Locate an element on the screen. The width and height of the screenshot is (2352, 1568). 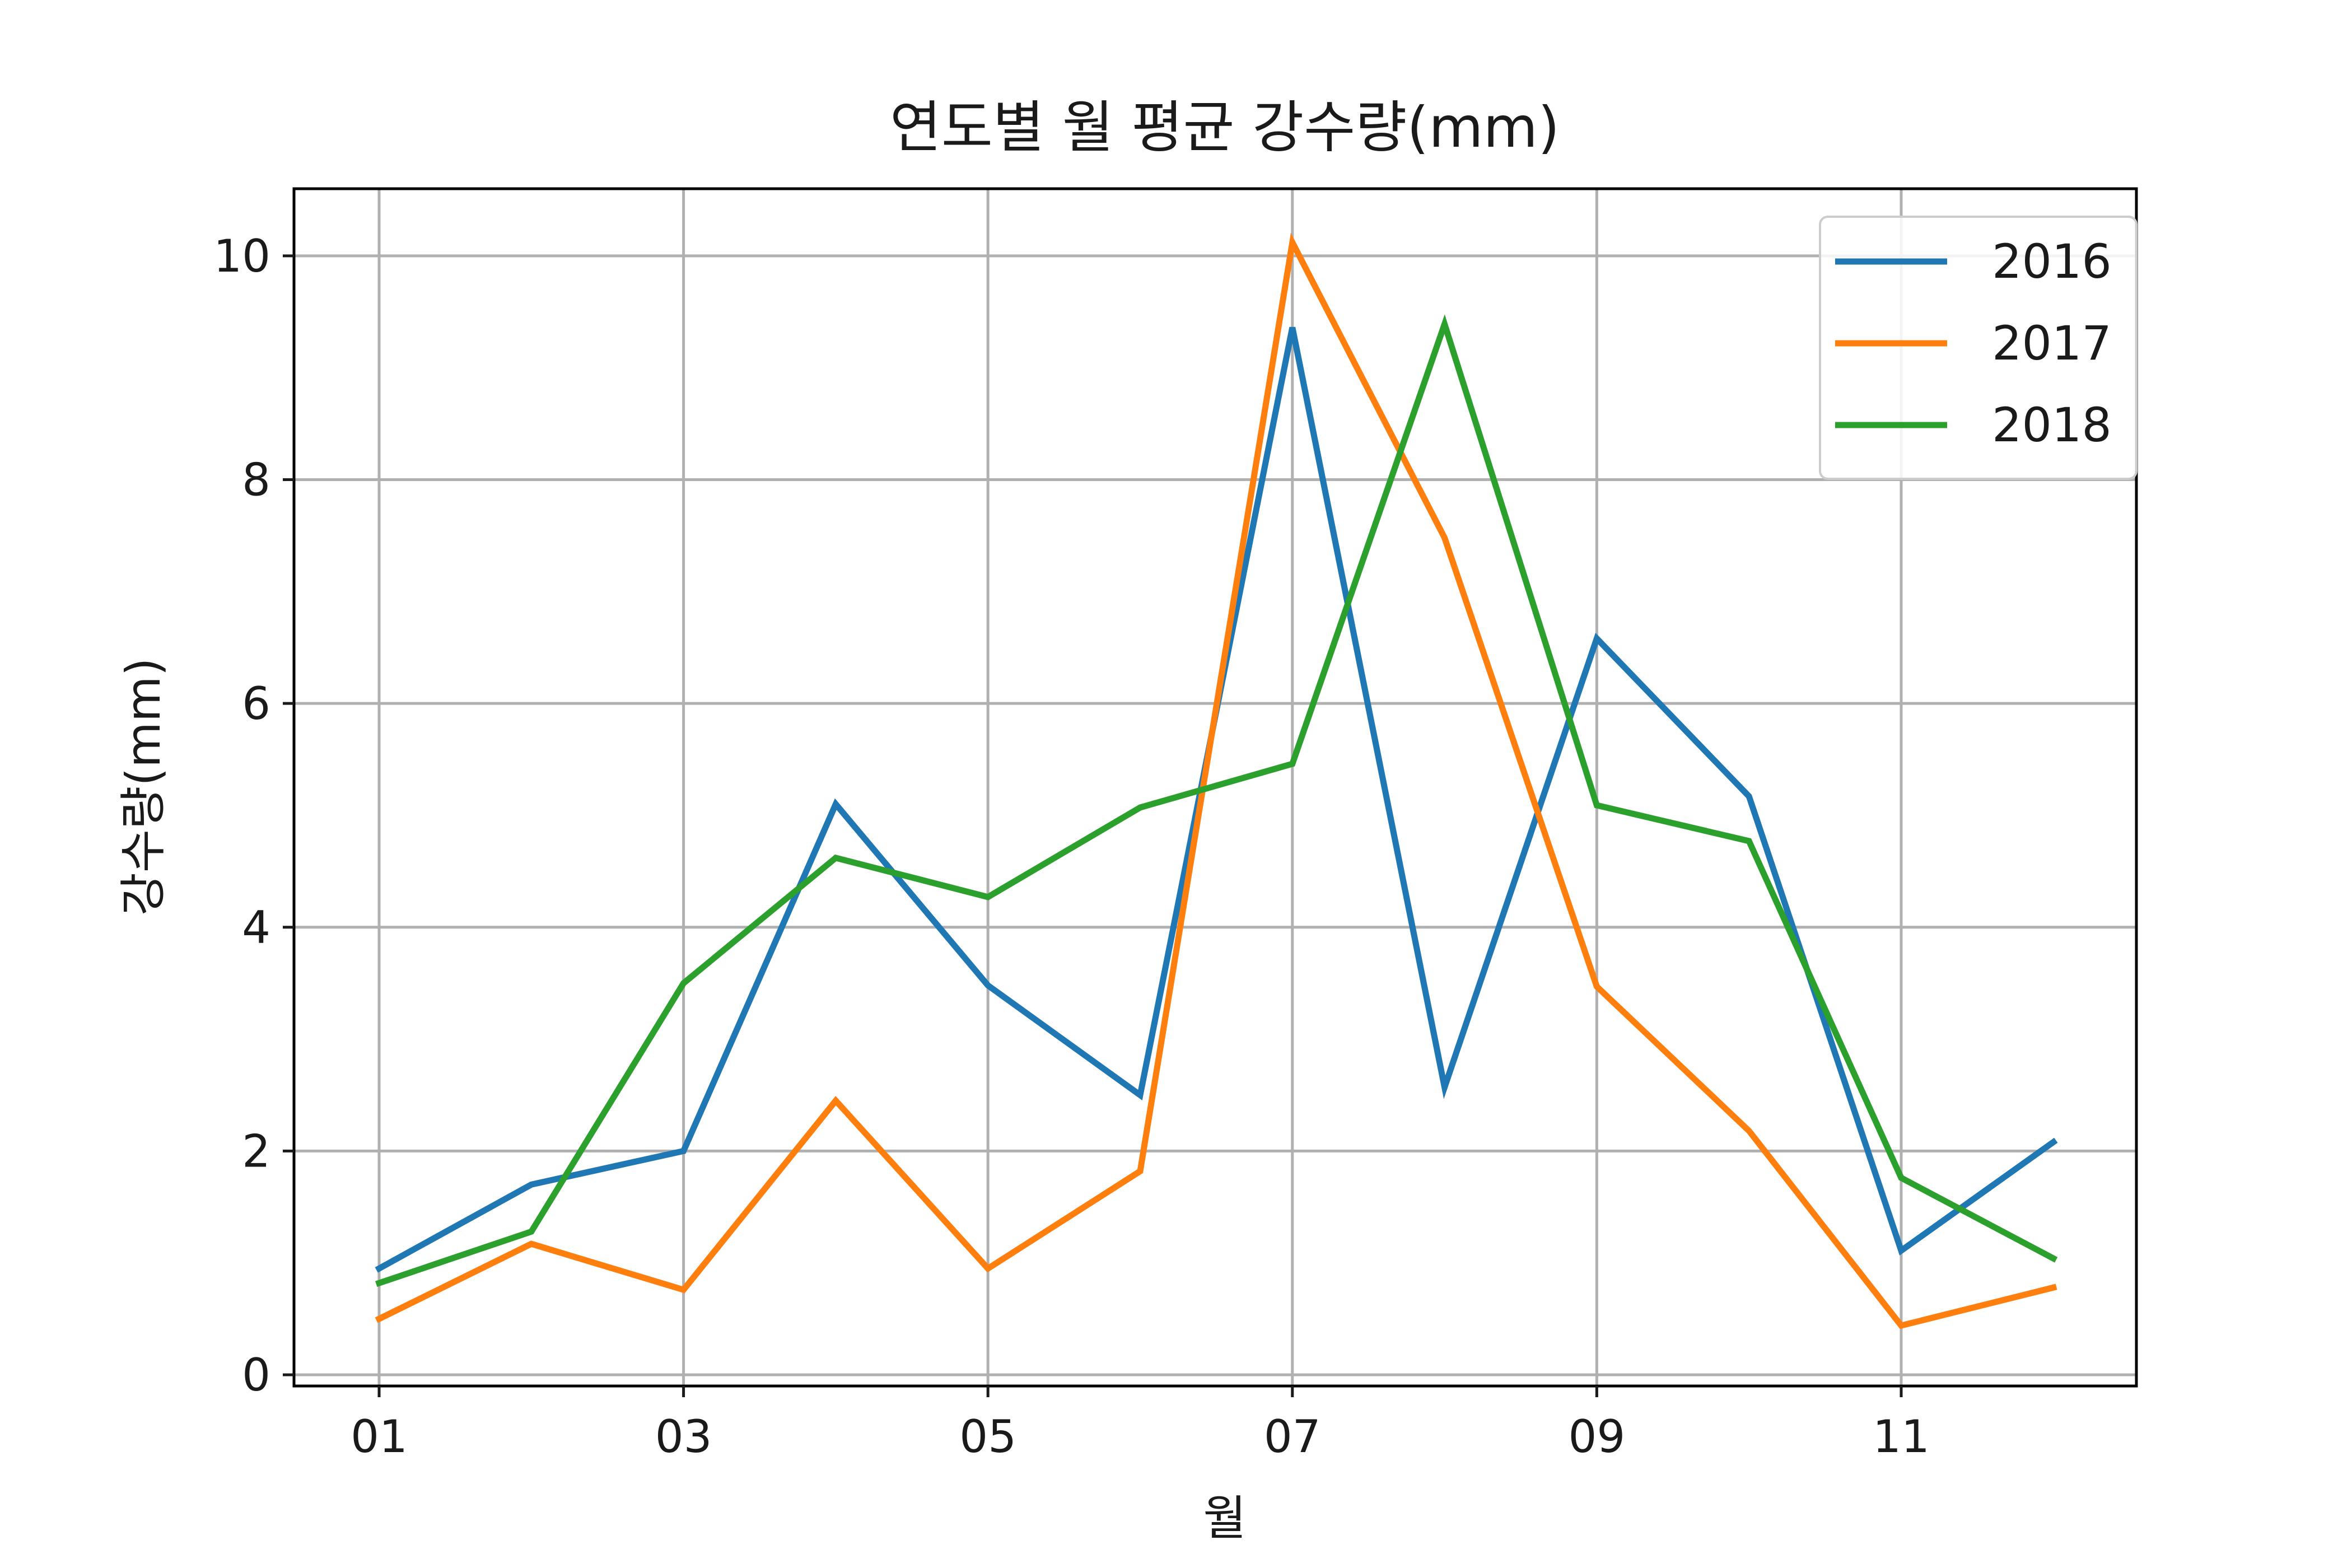
legend: 2016 2017 2018 is located at coordinates (1979, 348).